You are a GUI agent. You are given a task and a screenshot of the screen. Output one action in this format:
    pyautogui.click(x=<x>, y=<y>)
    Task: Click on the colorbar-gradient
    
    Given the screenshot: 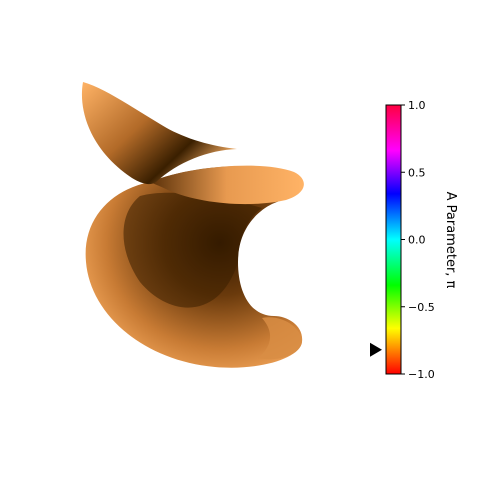 What is the action you would take?
    pyautogui.click(x=393, y=239)
    